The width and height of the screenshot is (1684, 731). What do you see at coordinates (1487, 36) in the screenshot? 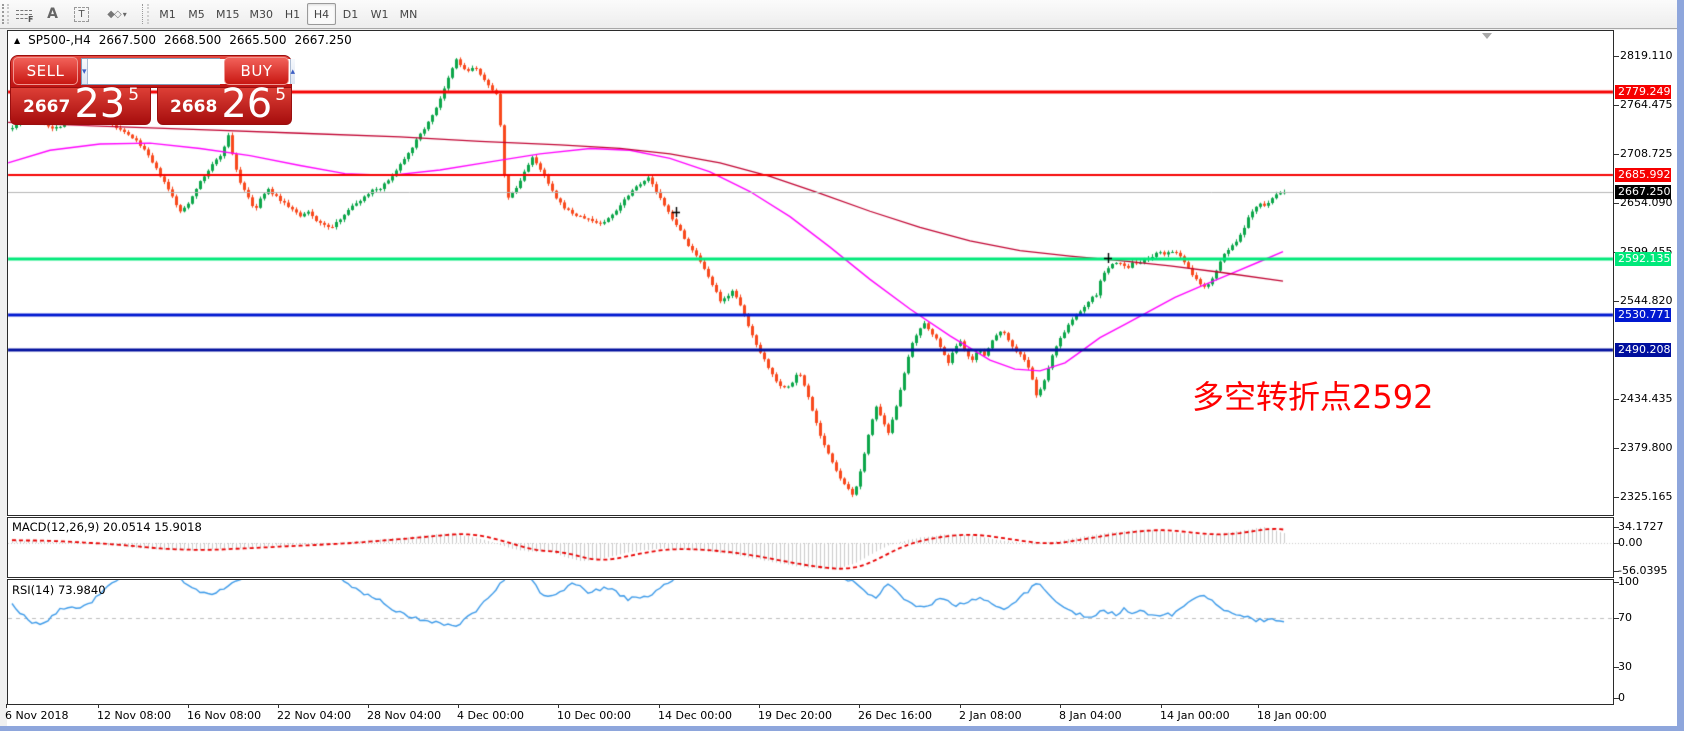
I see `chart-shift-marker` at bounding box center [1487, 36].